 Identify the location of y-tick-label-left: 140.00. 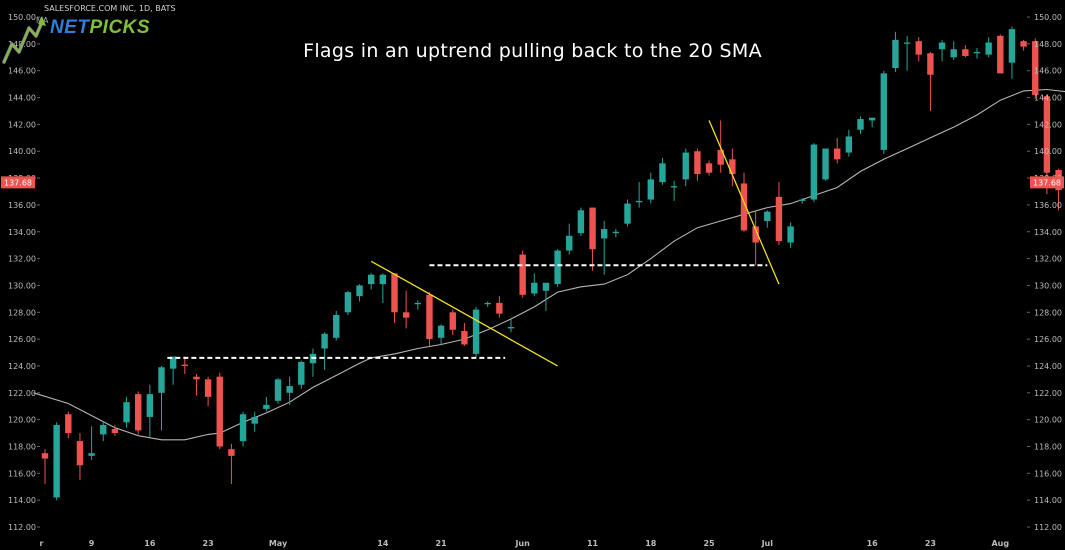
(22, 151).